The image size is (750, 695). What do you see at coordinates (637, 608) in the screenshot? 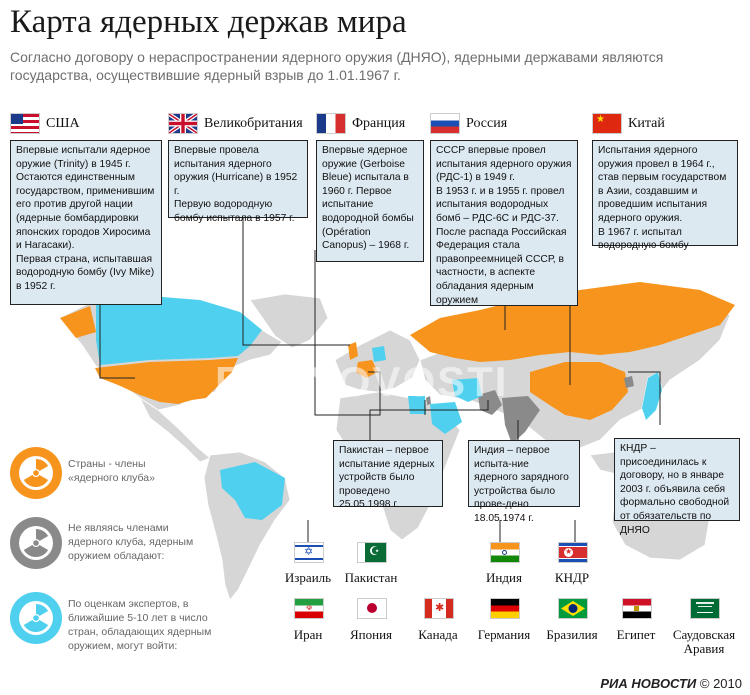
I see `egypt-flag-icon` at bounding box center [637, 608].